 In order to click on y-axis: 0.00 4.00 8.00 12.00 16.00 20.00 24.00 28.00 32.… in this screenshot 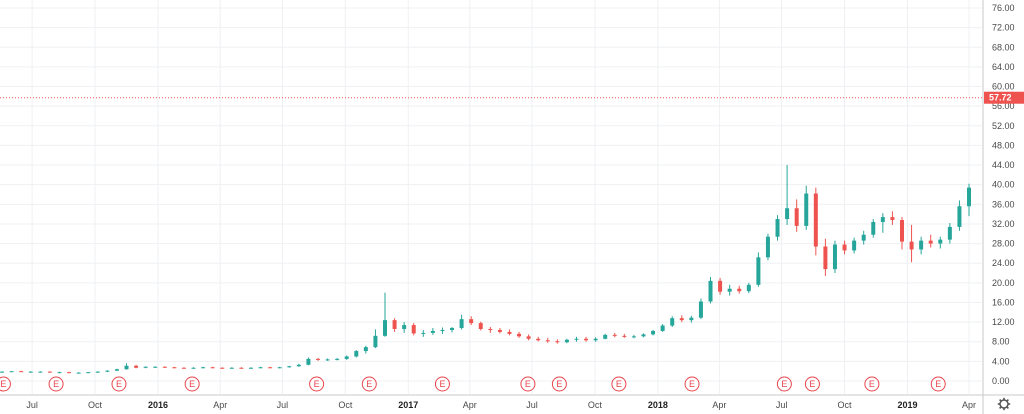, I will do `click(1003, 207)`.